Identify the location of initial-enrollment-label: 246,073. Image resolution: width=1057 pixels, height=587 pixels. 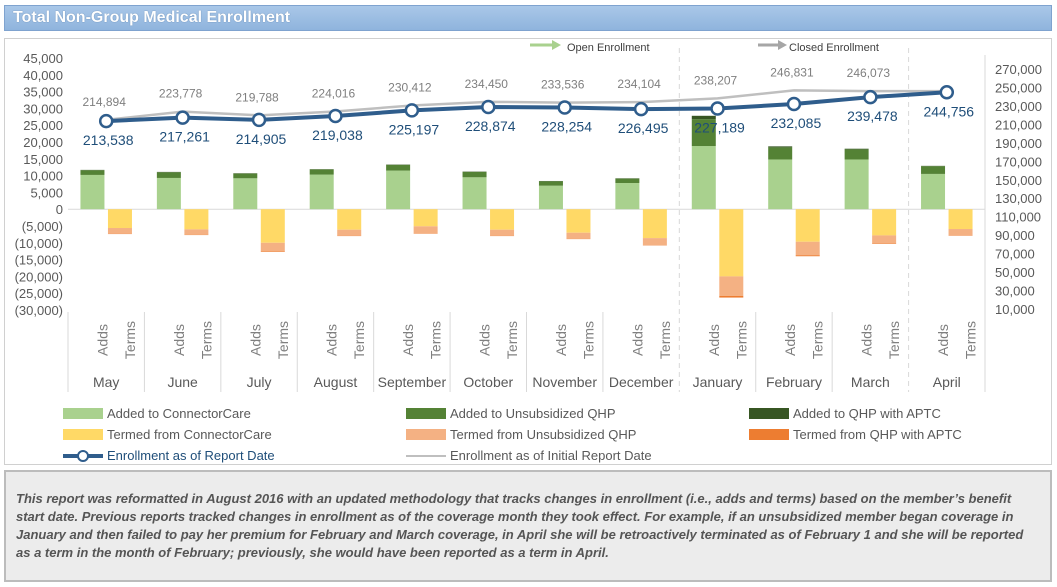
(869, 73).